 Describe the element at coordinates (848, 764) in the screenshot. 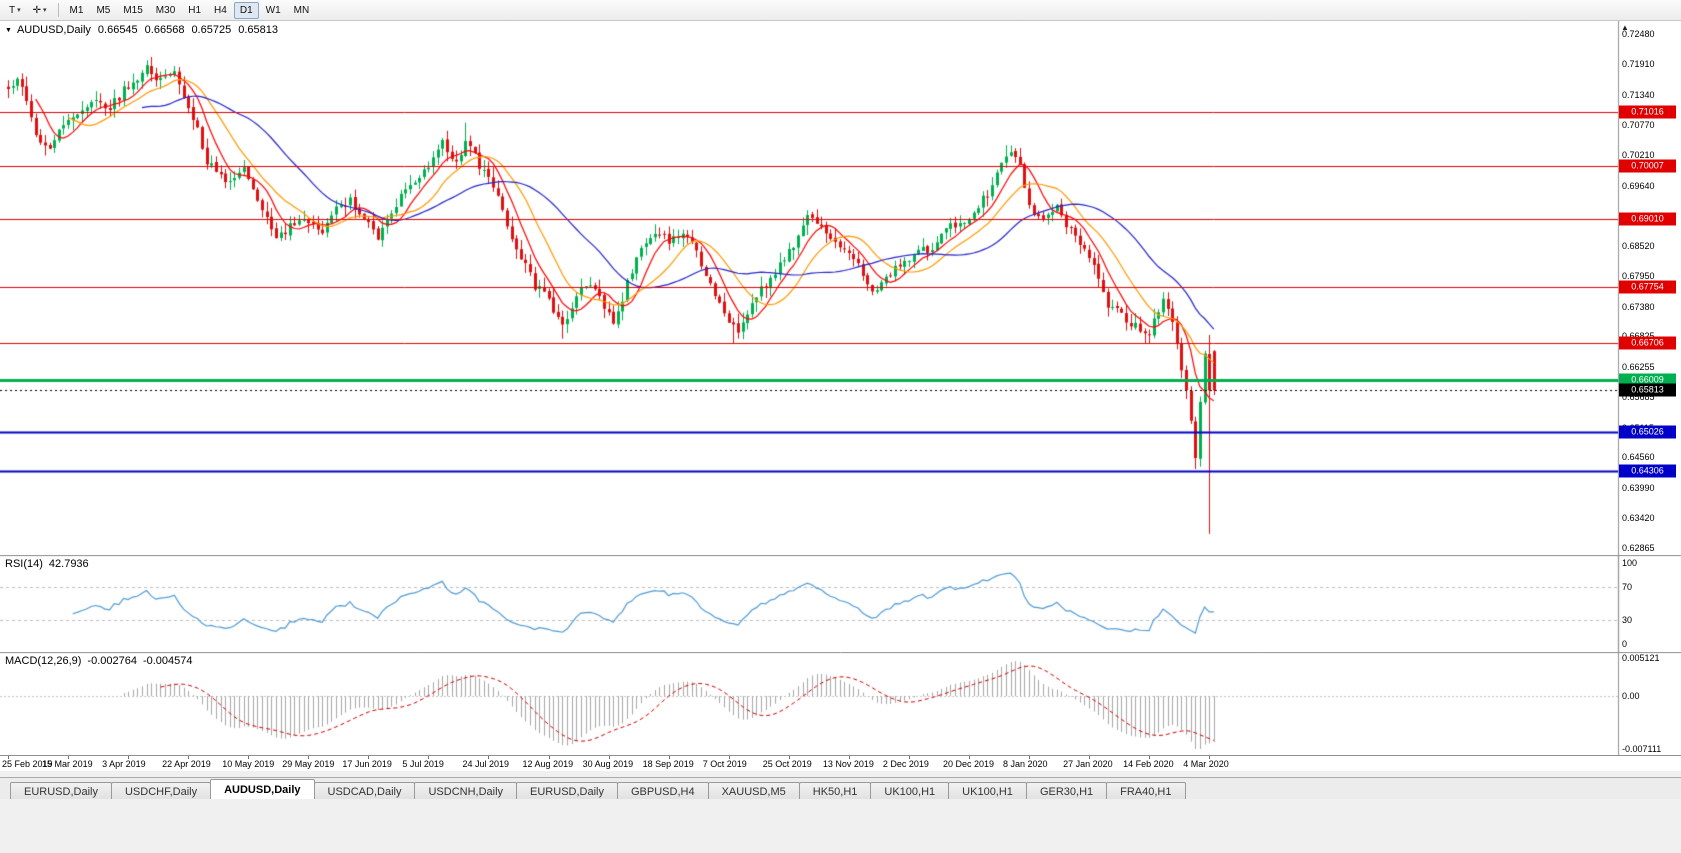

I see `date-axis-label: 13 Nov 2019` at that location.